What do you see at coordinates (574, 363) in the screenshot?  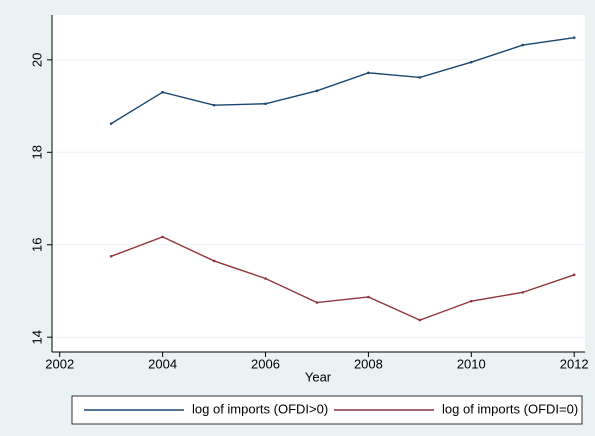 I see `x-tick-label: 2012` at bounding box center [574, 363].